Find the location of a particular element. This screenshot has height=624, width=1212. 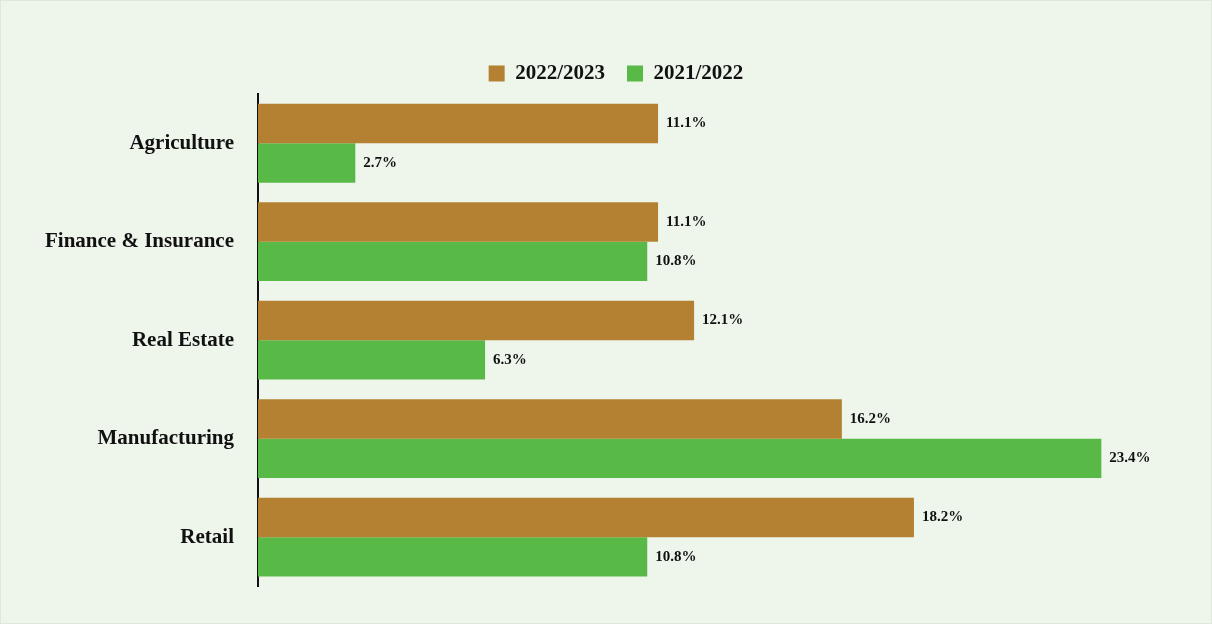

y-tick-label: Real Estate is located at coordinates (182, 338).